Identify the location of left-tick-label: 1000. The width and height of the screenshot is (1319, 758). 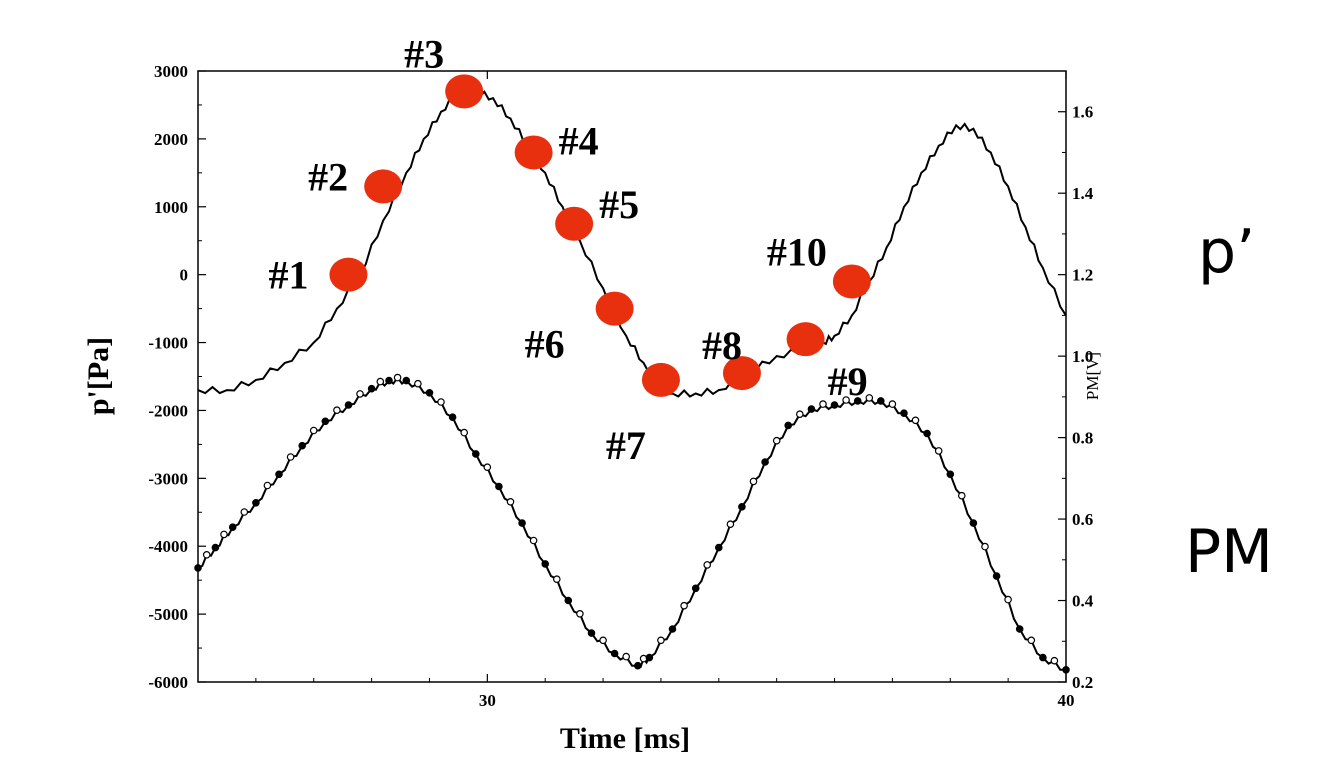
(171, 207).